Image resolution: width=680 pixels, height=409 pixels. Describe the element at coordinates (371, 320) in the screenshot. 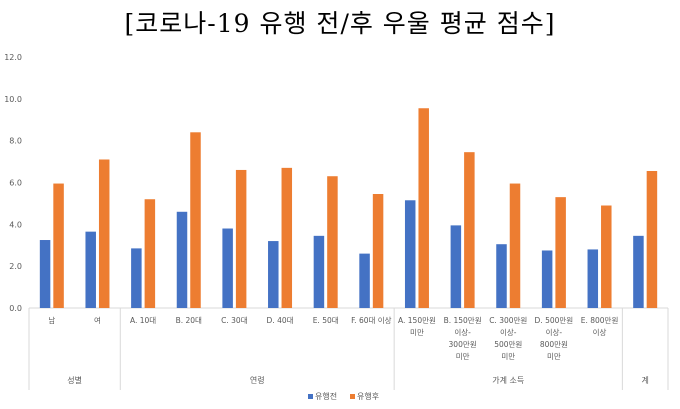

I see `category-label: F. 60대 이상` at that location.